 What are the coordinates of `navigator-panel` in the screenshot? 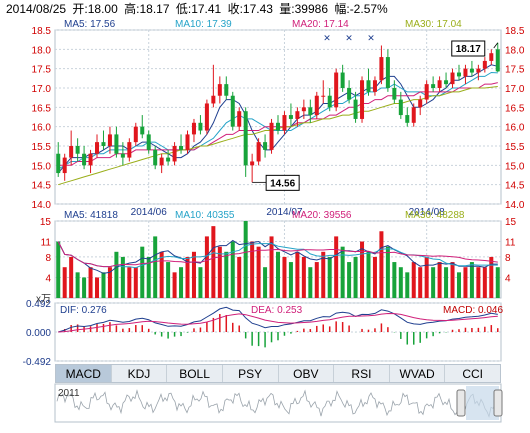 It's located at (278, 403).